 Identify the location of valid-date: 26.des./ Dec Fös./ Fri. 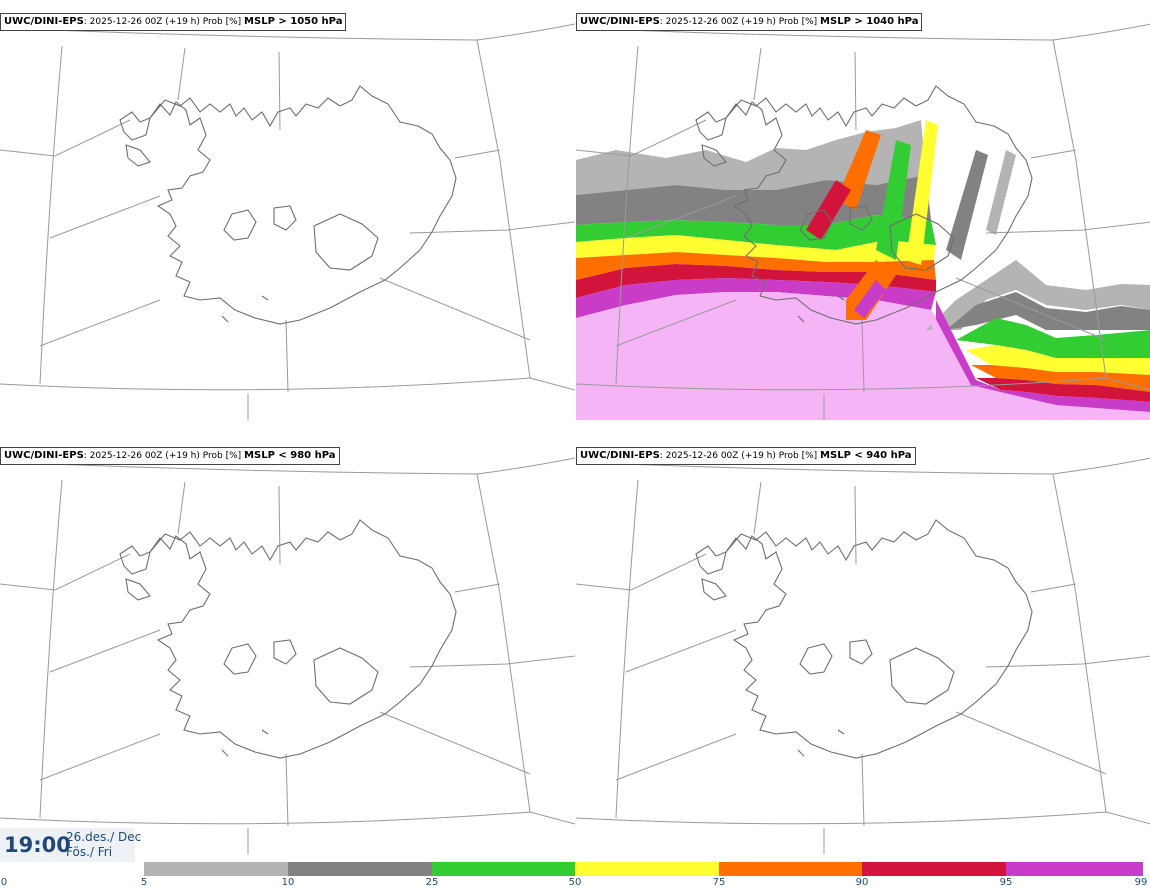
(103, 845).